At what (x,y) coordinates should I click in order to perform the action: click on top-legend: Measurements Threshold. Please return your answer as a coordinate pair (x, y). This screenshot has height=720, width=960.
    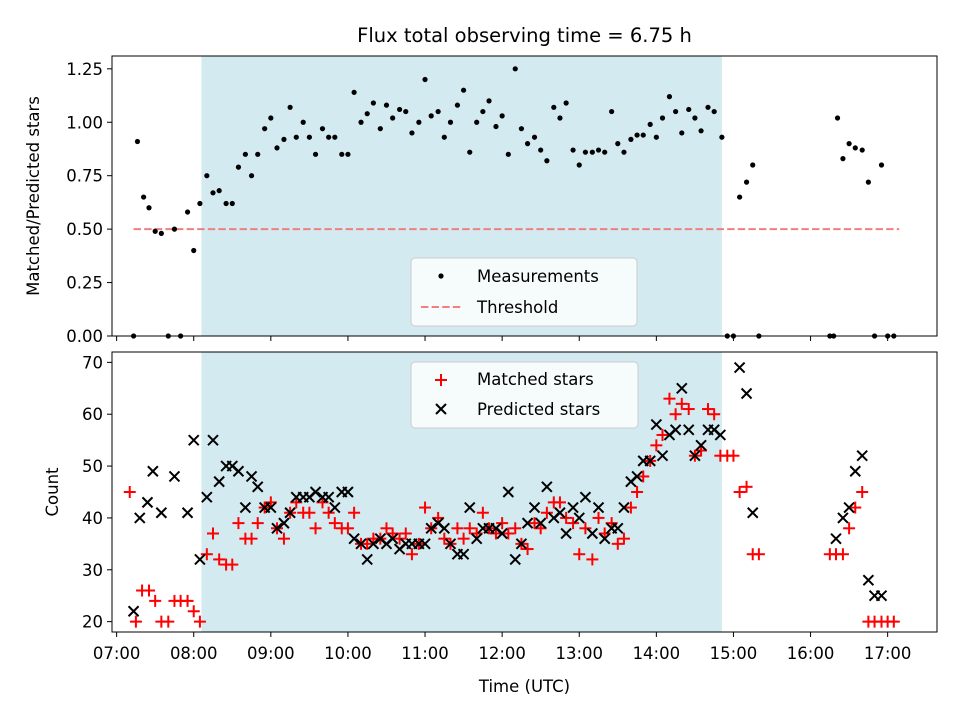
    Looking at the image, I should click on (524, 292).